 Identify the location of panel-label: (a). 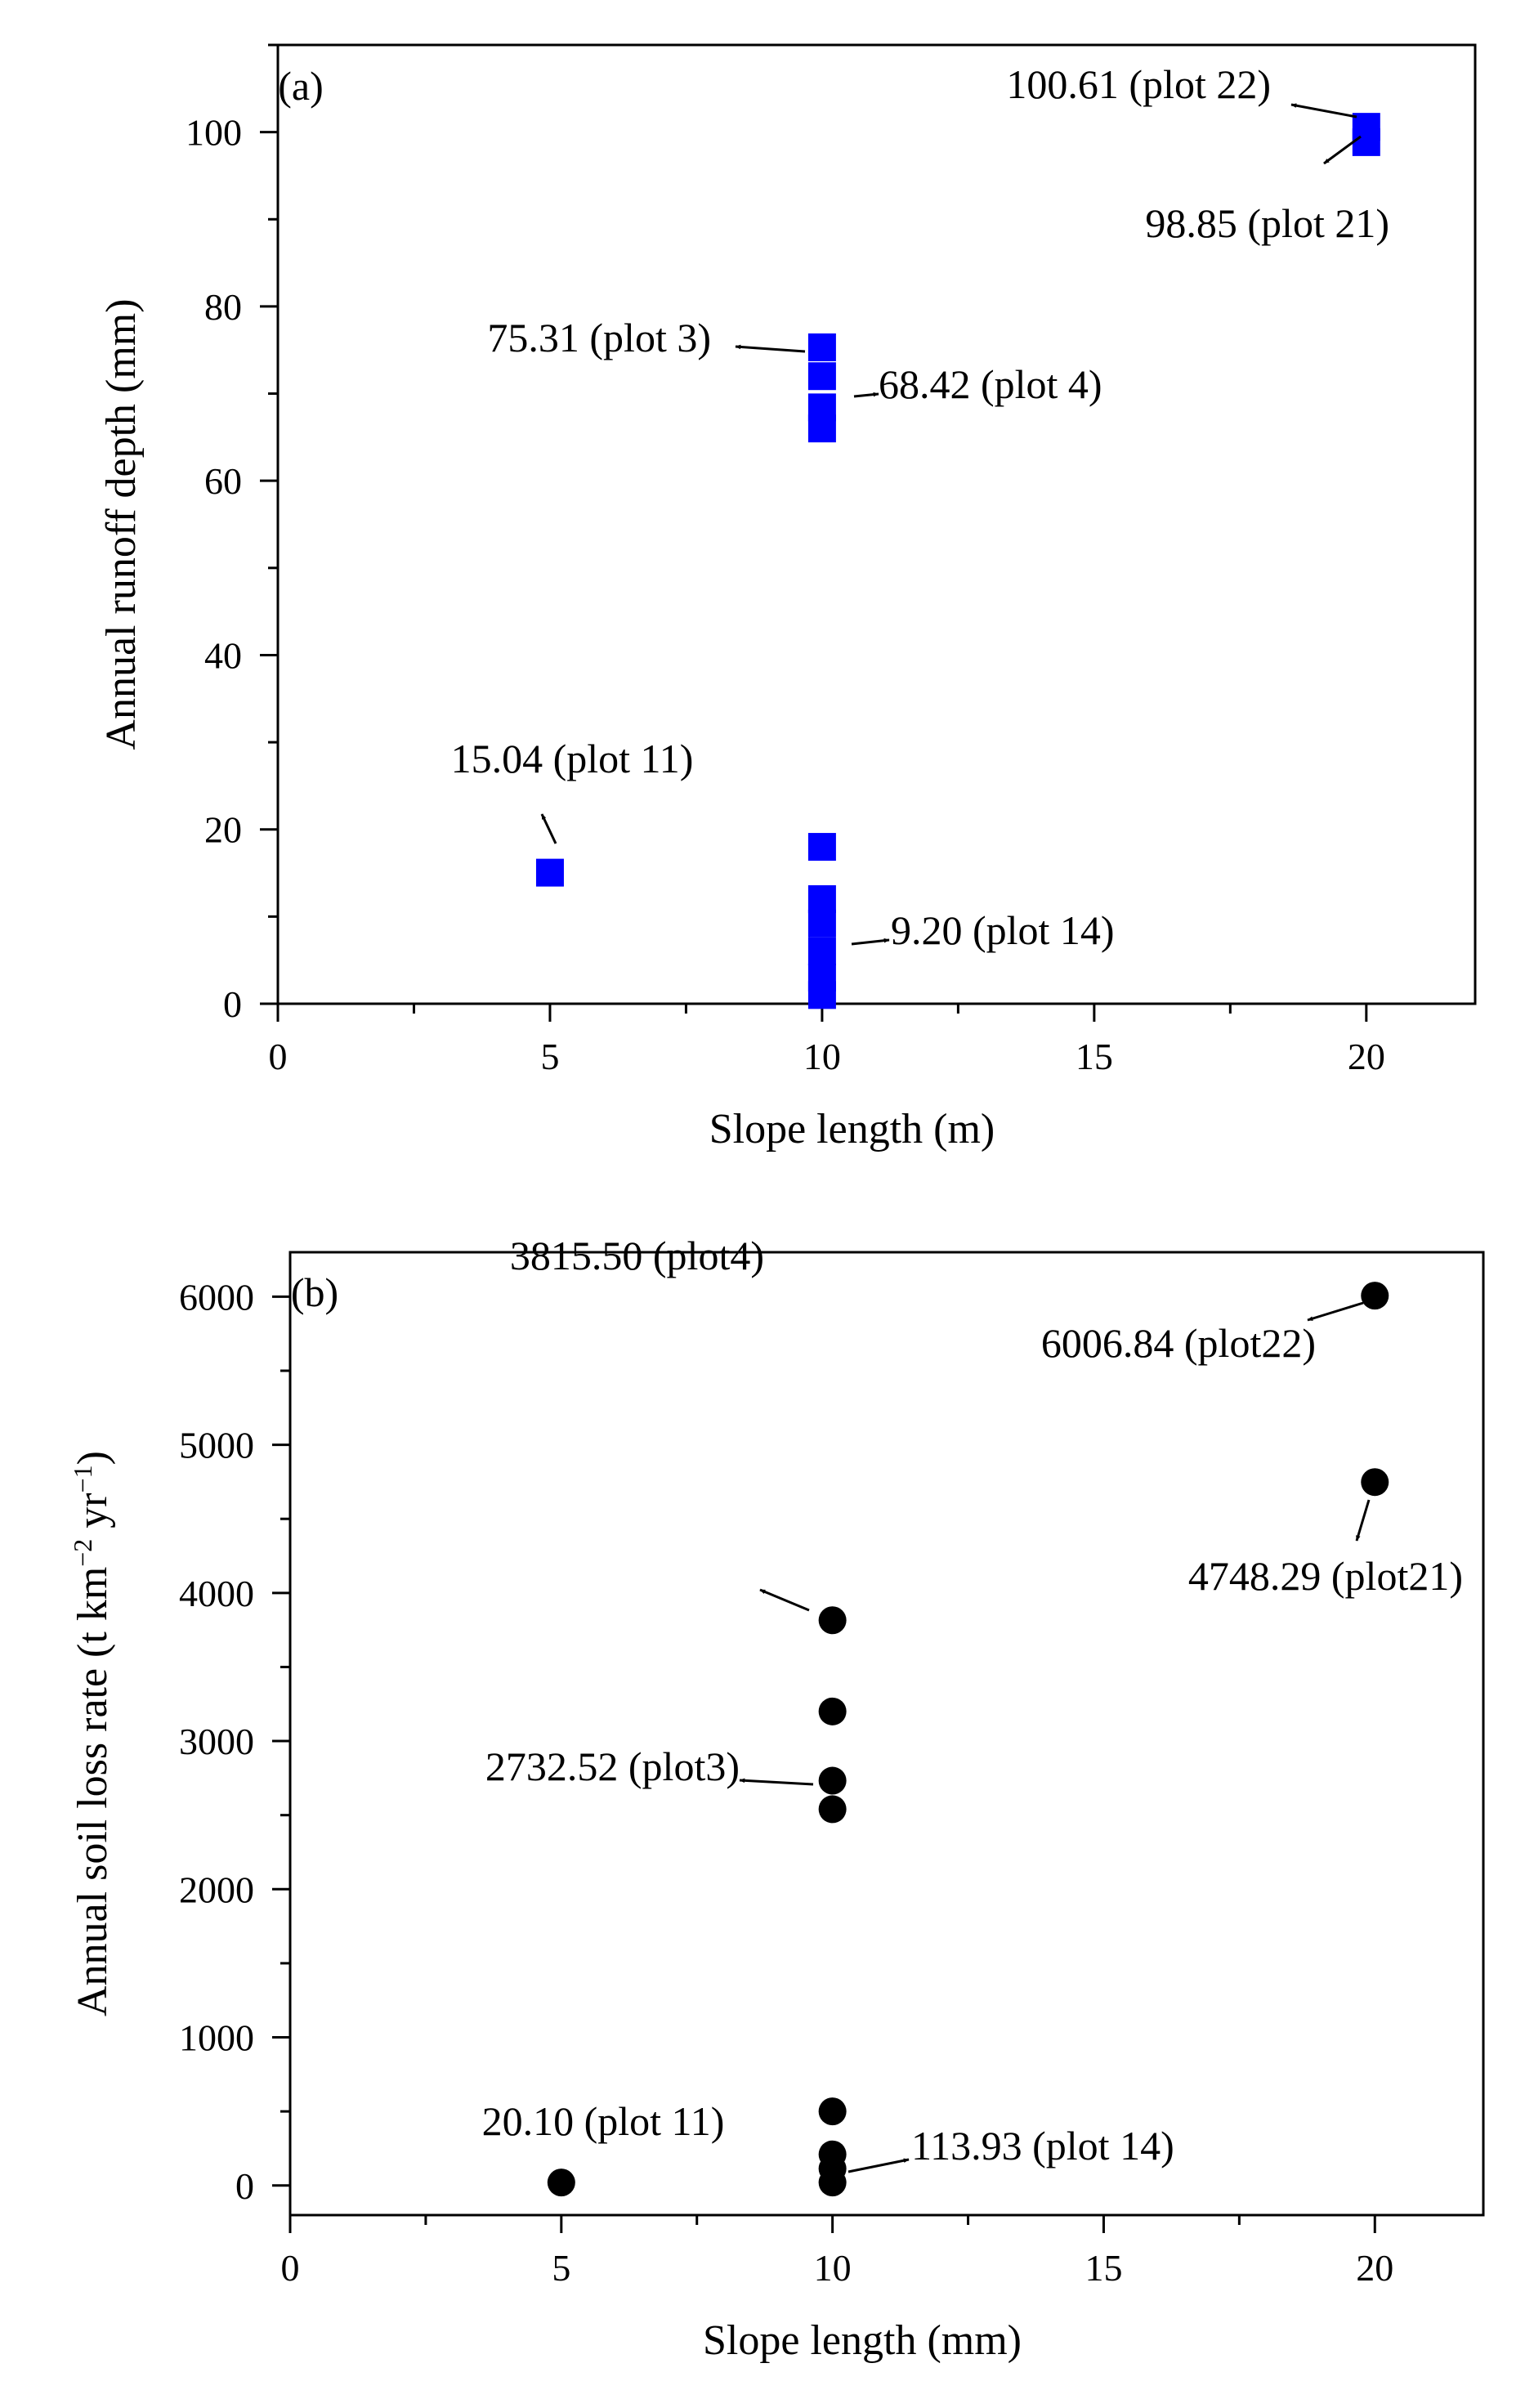
(301, 86).